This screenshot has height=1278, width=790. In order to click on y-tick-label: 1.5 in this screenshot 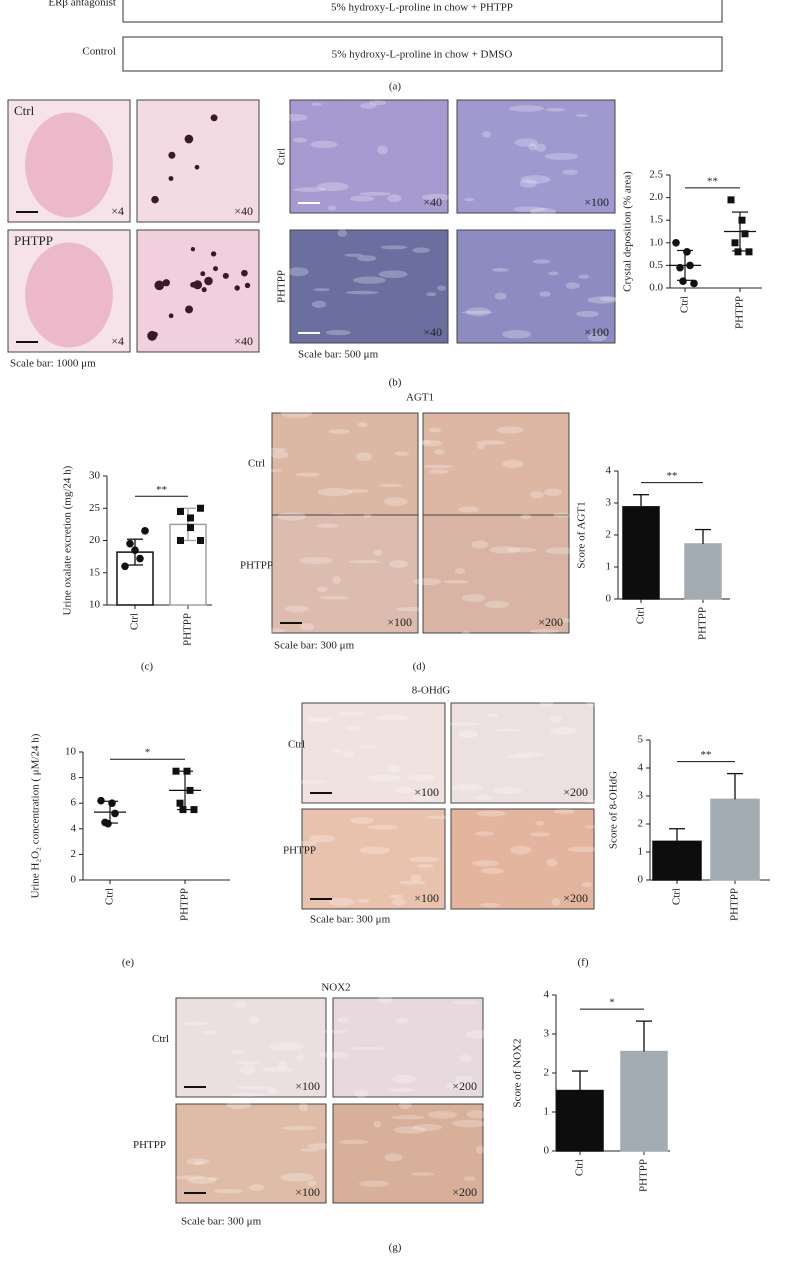, I will do `click(656, 220)`.